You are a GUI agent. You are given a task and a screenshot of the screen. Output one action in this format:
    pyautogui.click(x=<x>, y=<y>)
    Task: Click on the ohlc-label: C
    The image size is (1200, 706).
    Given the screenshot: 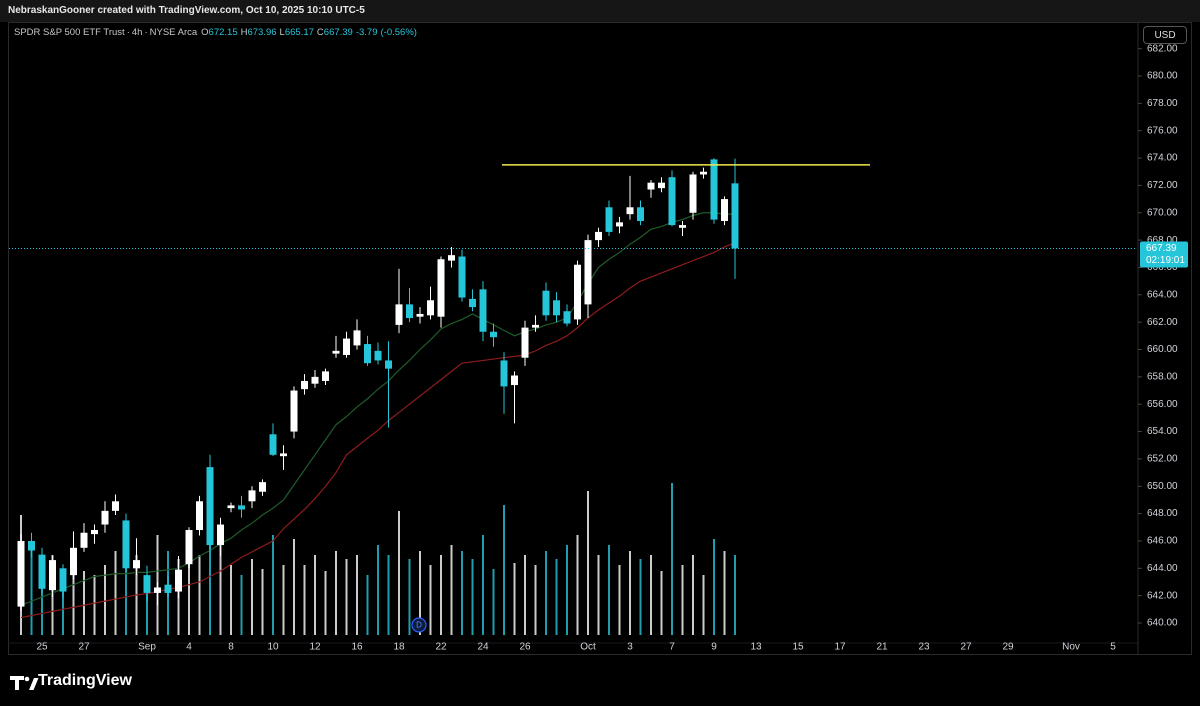 What is the action you would take?
    pyautogui.click(x=320, y=32)
    